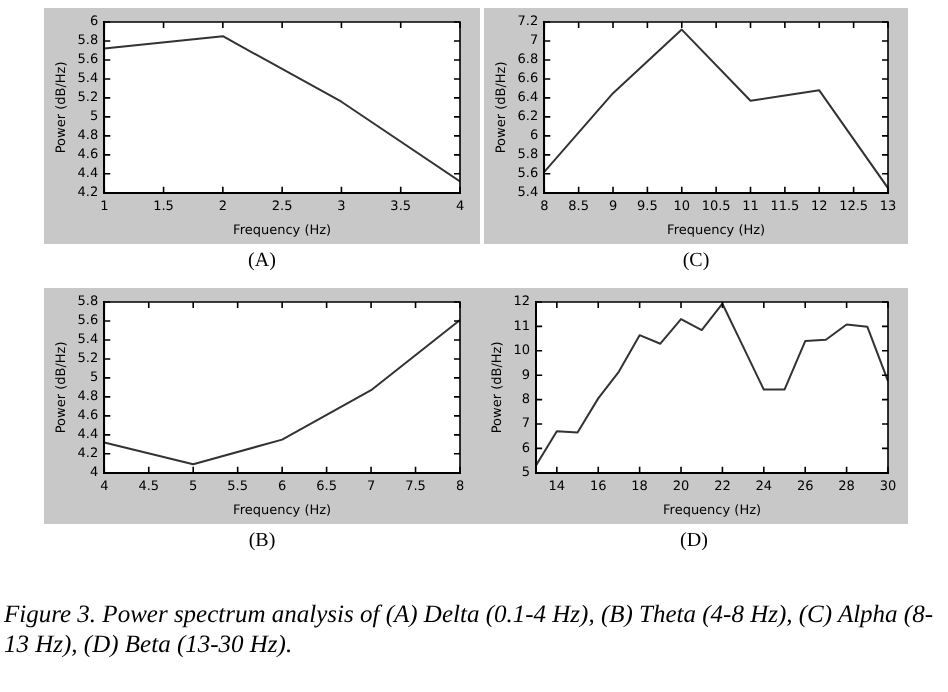 The width and height of the screenshot is (948, 692). What do you see at coordinates (694, 541) in the screenshot?
I see `text: (D)` at bounding box center [694, 541].